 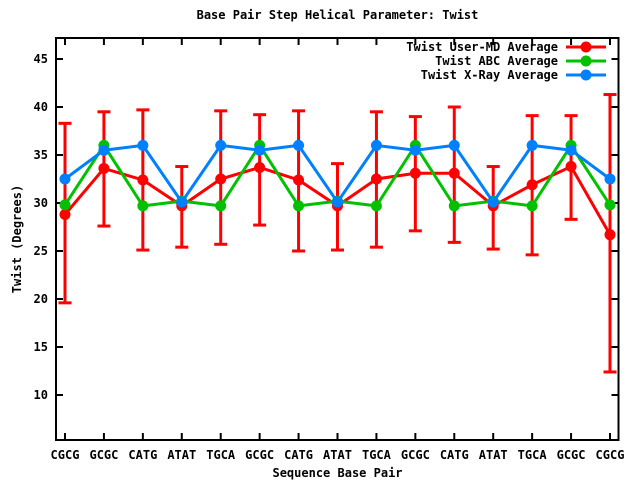 I want to click on legend-label: Twist ABC Average, so click(x=496, y=61).